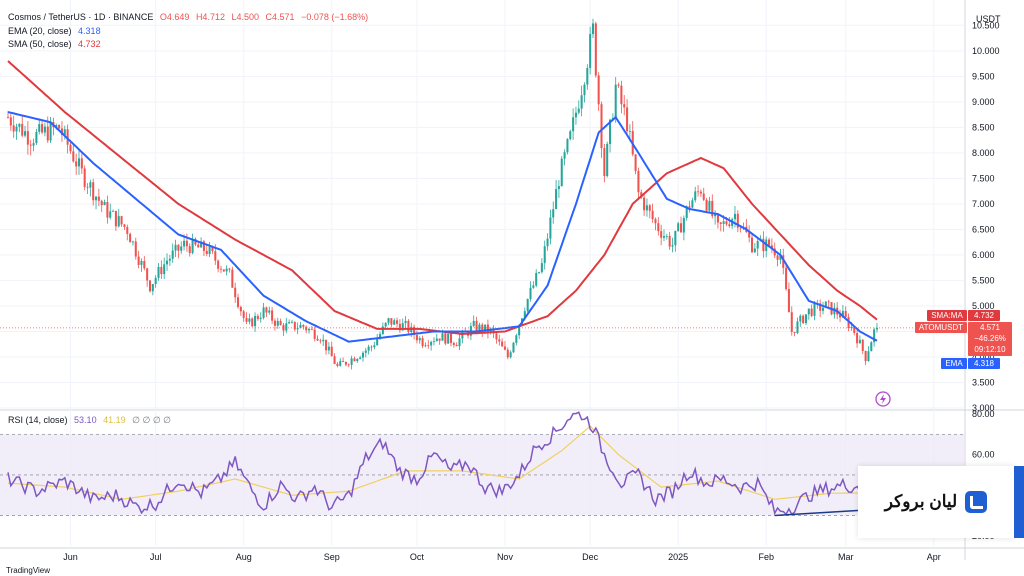 This screenshot has height=576, width=1024. Describe the element at coordinates (89, 31) in the screenshot. I see `ema-legend-value: 4.318` at that location.